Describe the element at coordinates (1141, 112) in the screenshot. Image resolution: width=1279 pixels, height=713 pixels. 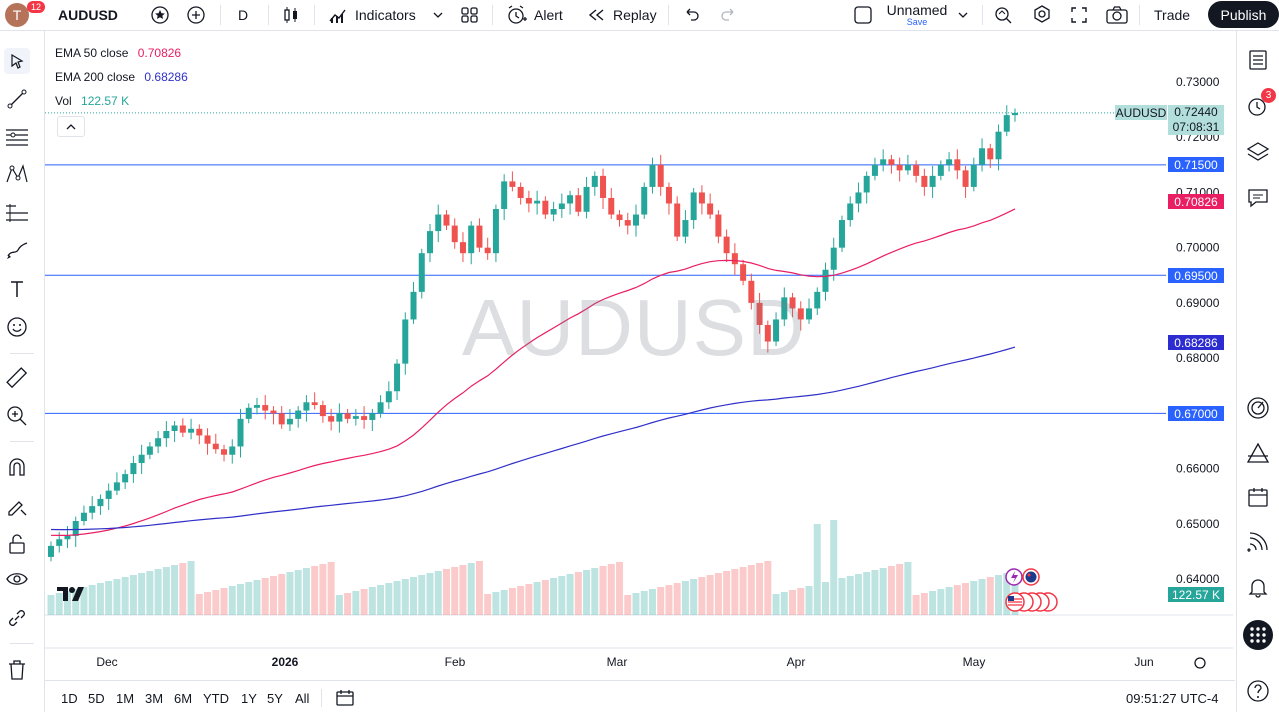
I see `symbol-price-label: AUDUSD` at that location.